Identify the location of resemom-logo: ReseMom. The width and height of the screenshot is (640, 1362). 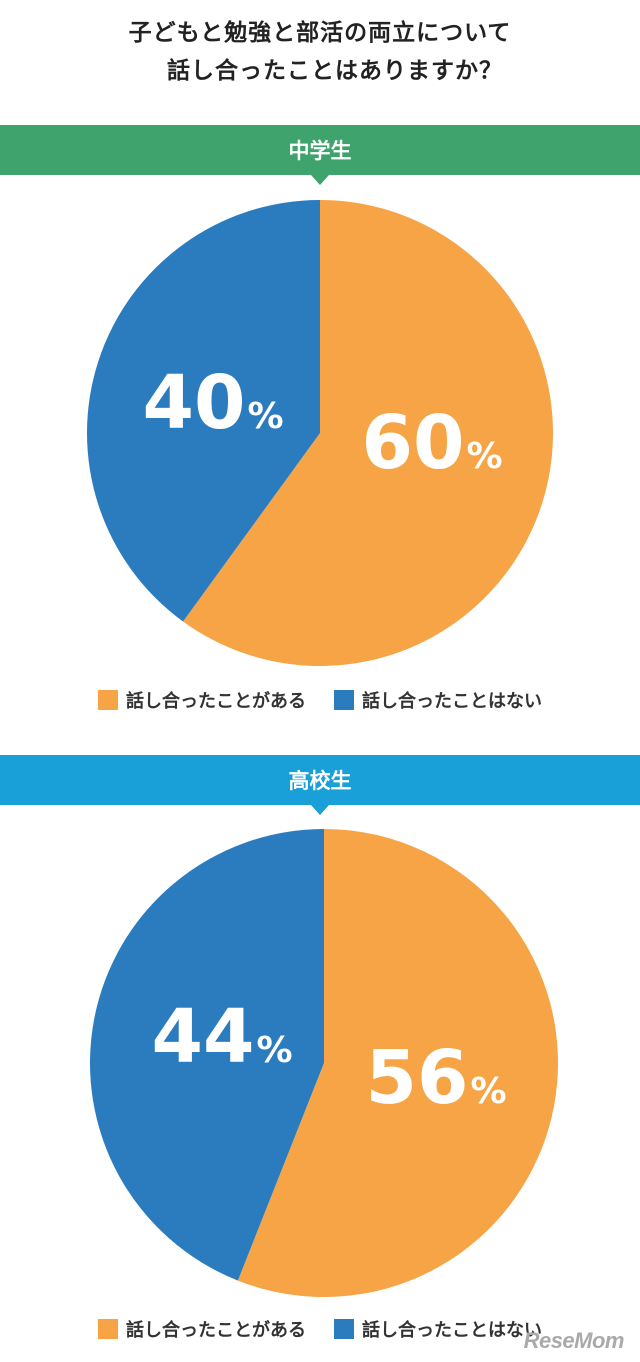
(574, 1340).